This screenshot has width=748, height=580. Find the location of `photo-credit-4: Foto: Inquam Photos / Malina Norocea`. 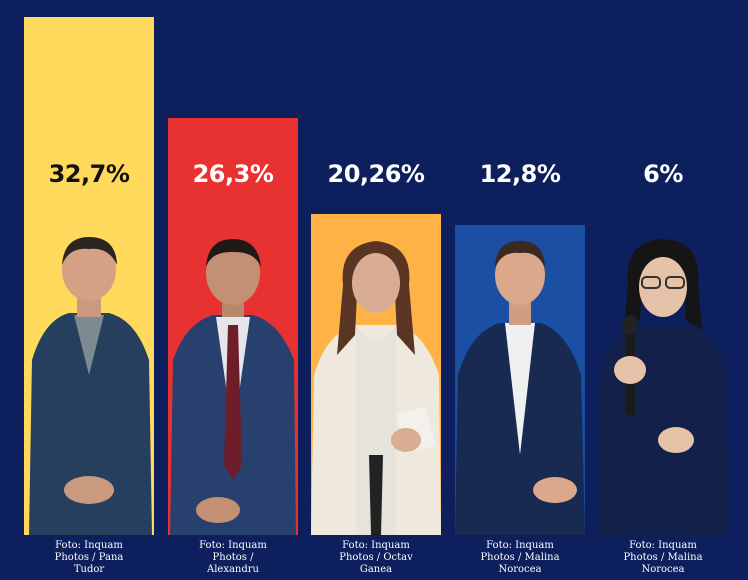

photo-credit-4: Foto: Inquam Photos / Malina Norocea is located at coordinates (520, 558).